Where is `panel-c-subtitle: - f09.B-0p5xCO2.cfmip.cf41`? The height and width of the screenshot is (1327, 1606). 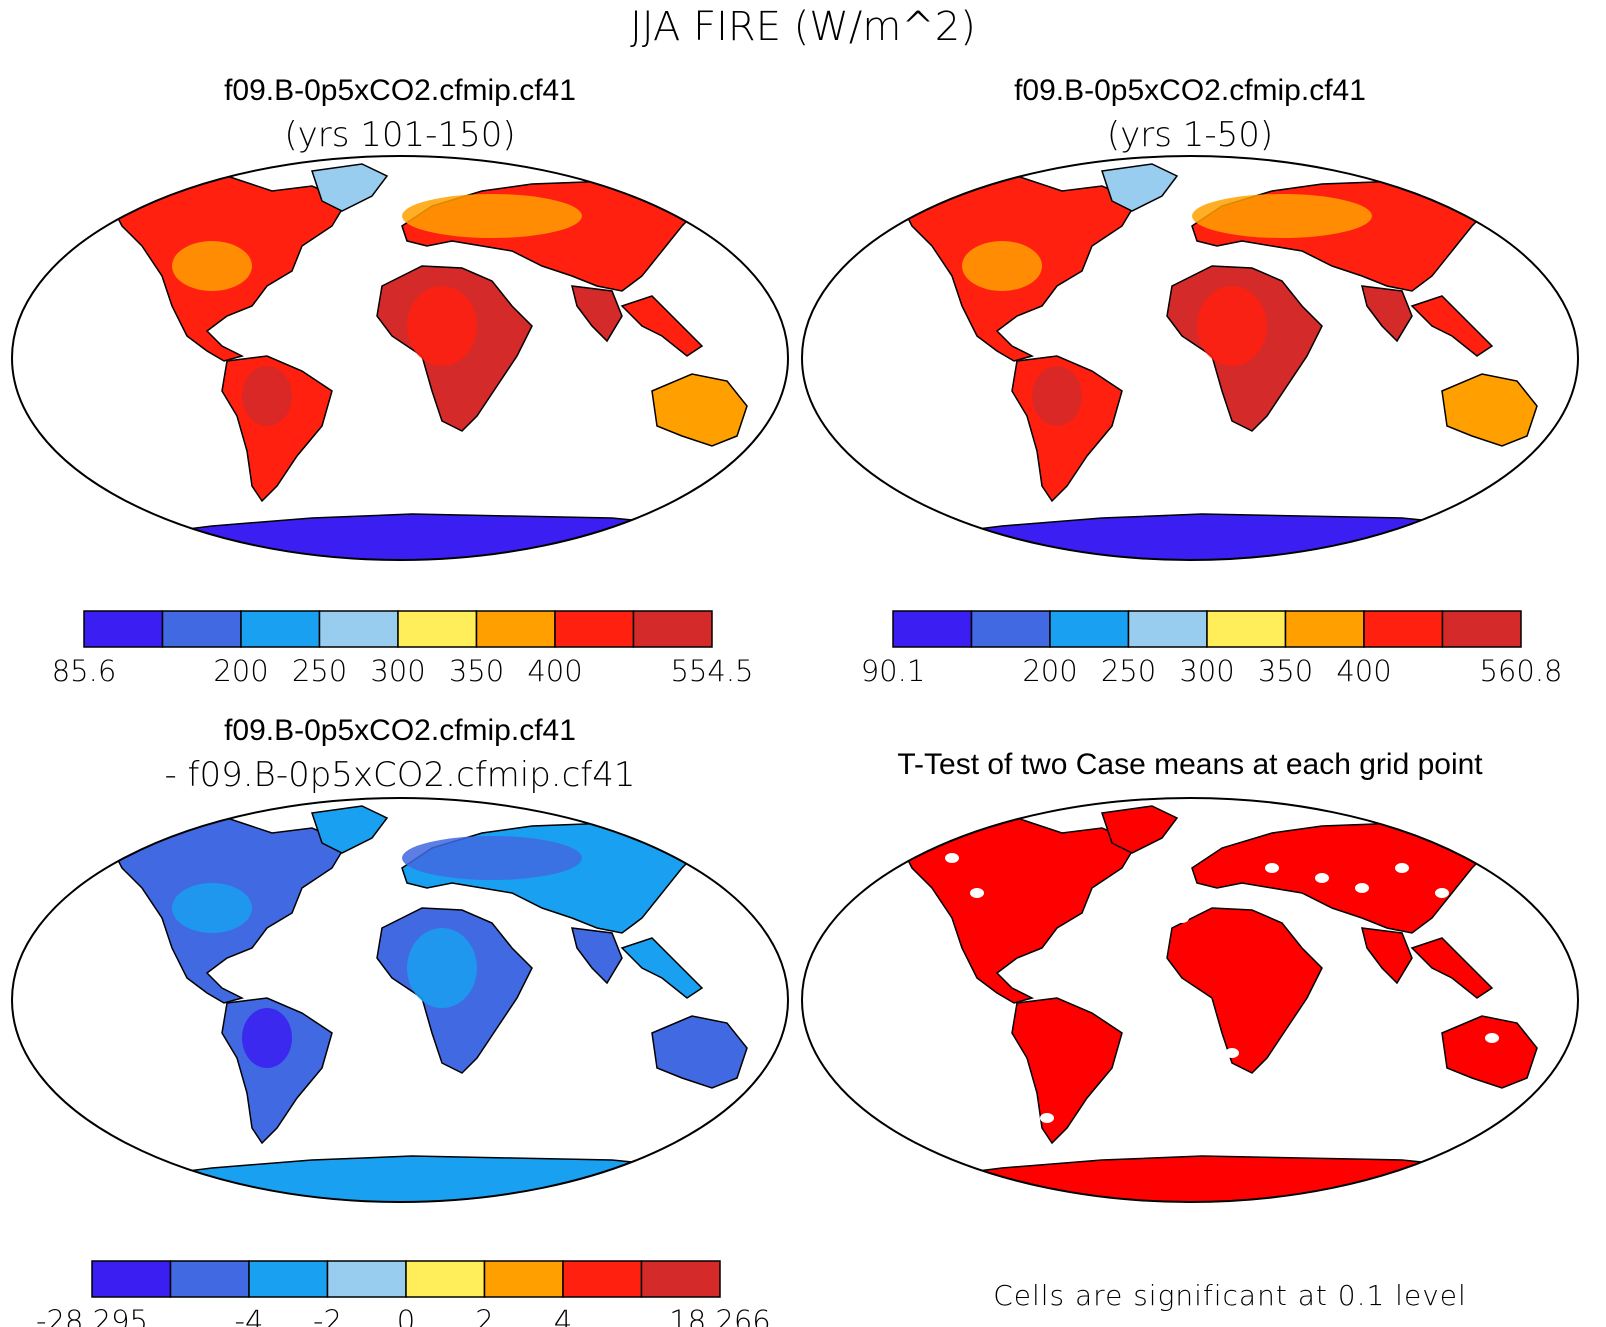
panel-c-subtitle: - f09.B-0p5xCO2.cfmip.cf41 is located at coordinates (399, 775).